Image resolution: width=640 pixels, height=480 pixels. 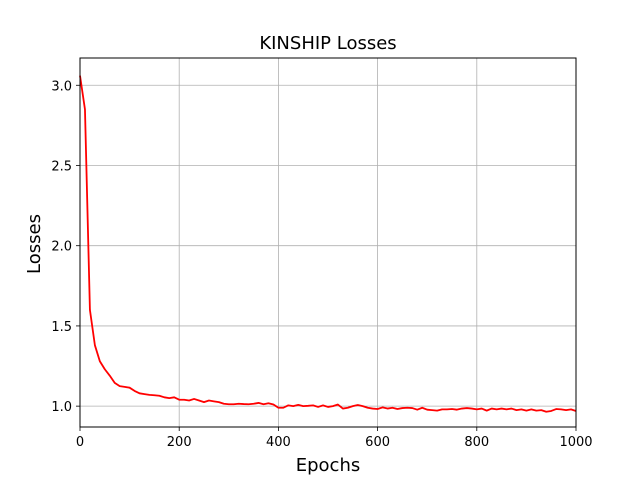 I want to click on y-axis-label: Losses, so click(x=34, y=244).